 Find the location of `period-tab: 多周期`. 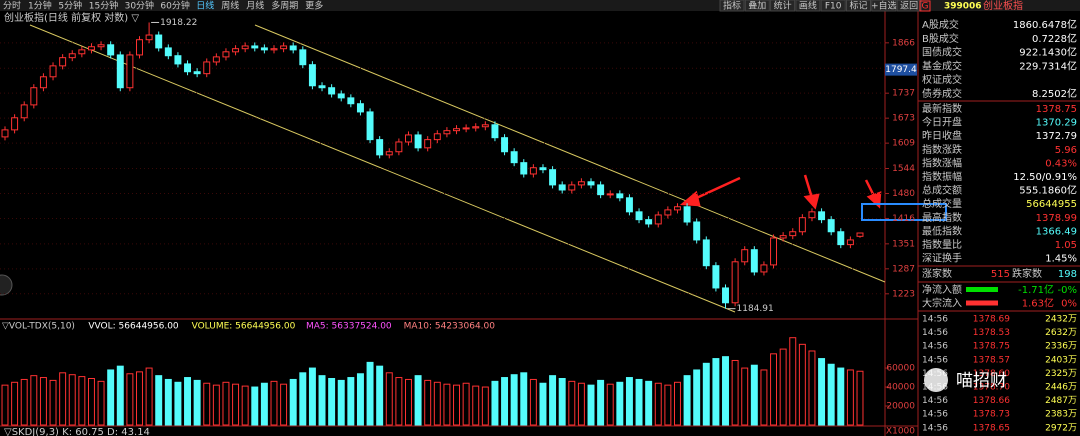

period-tab: 多周期 is located at coordinates (284, 6).